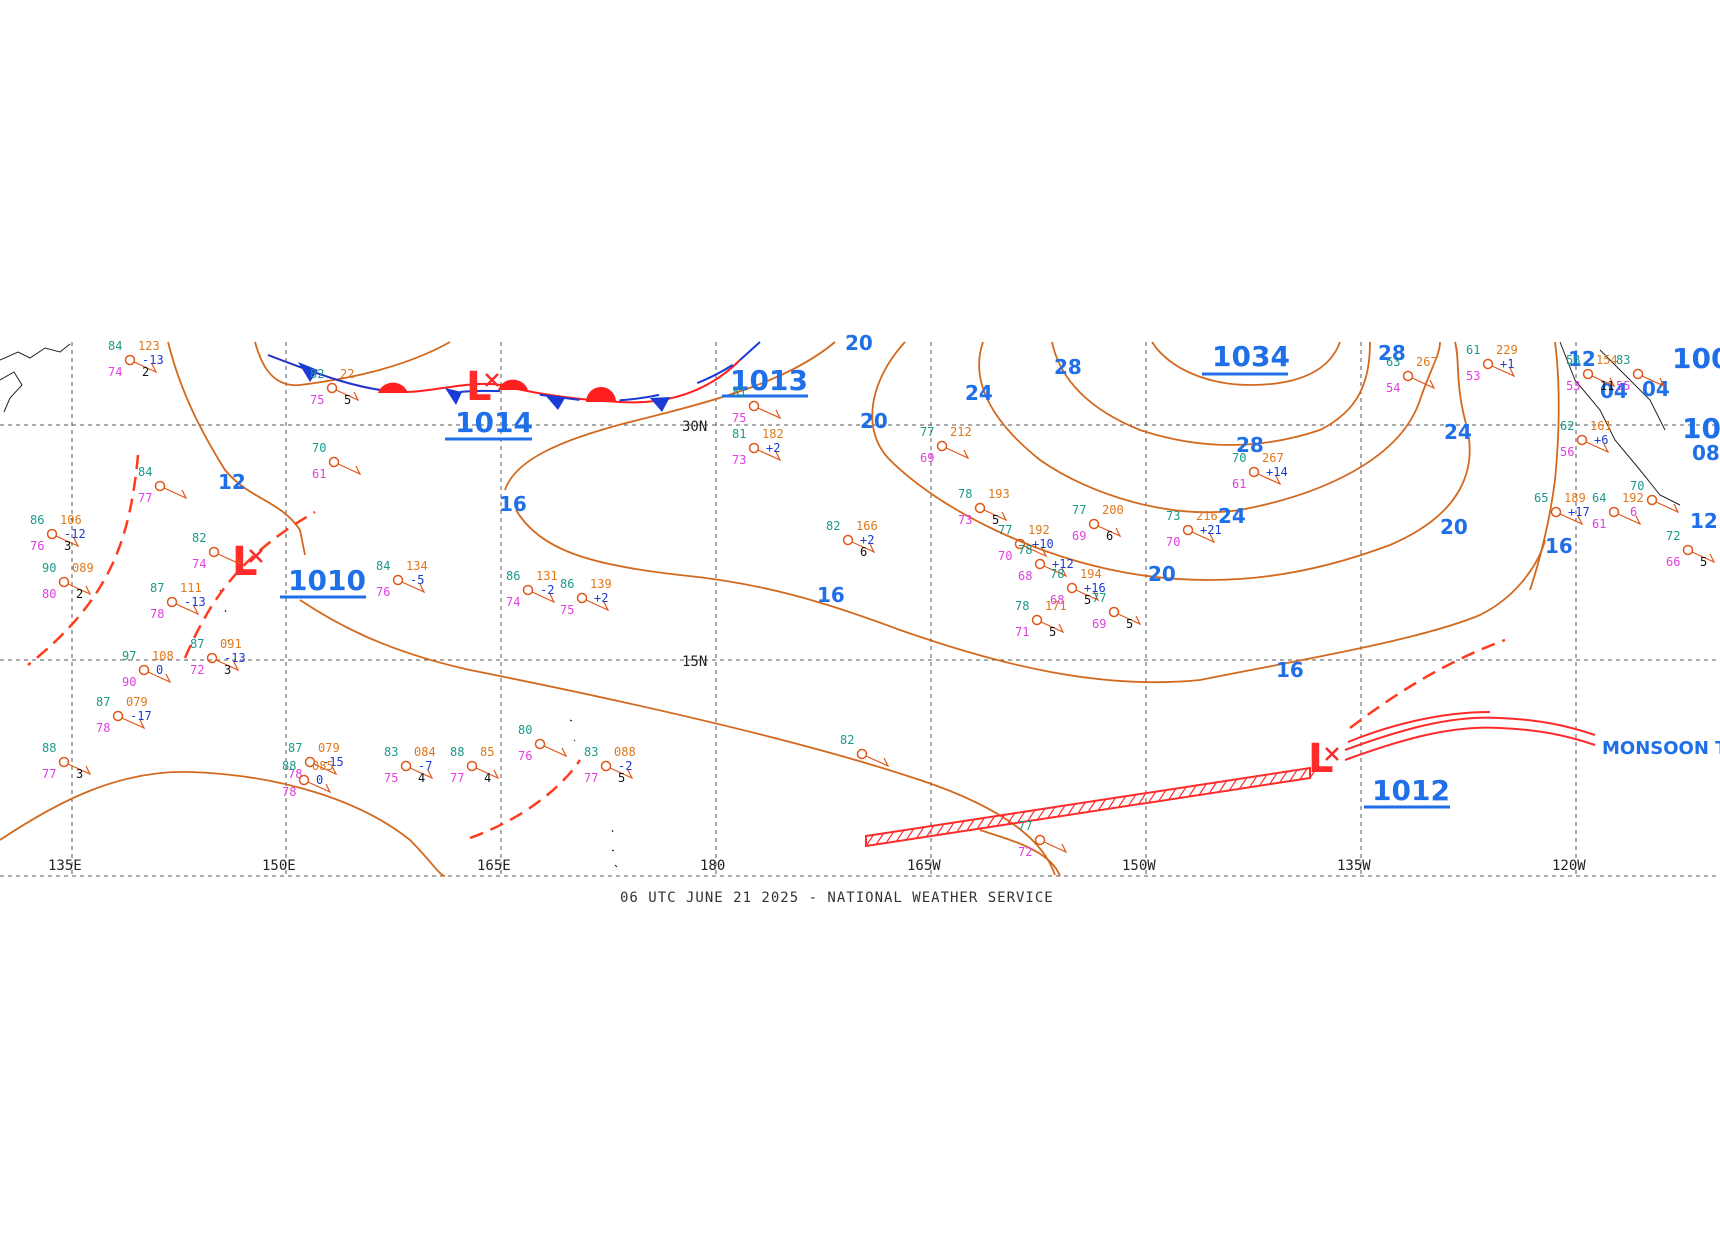  Describe the element at coordinates (1673, 562) in the screenshot. I see `station-dewpoint: 66` at that location.